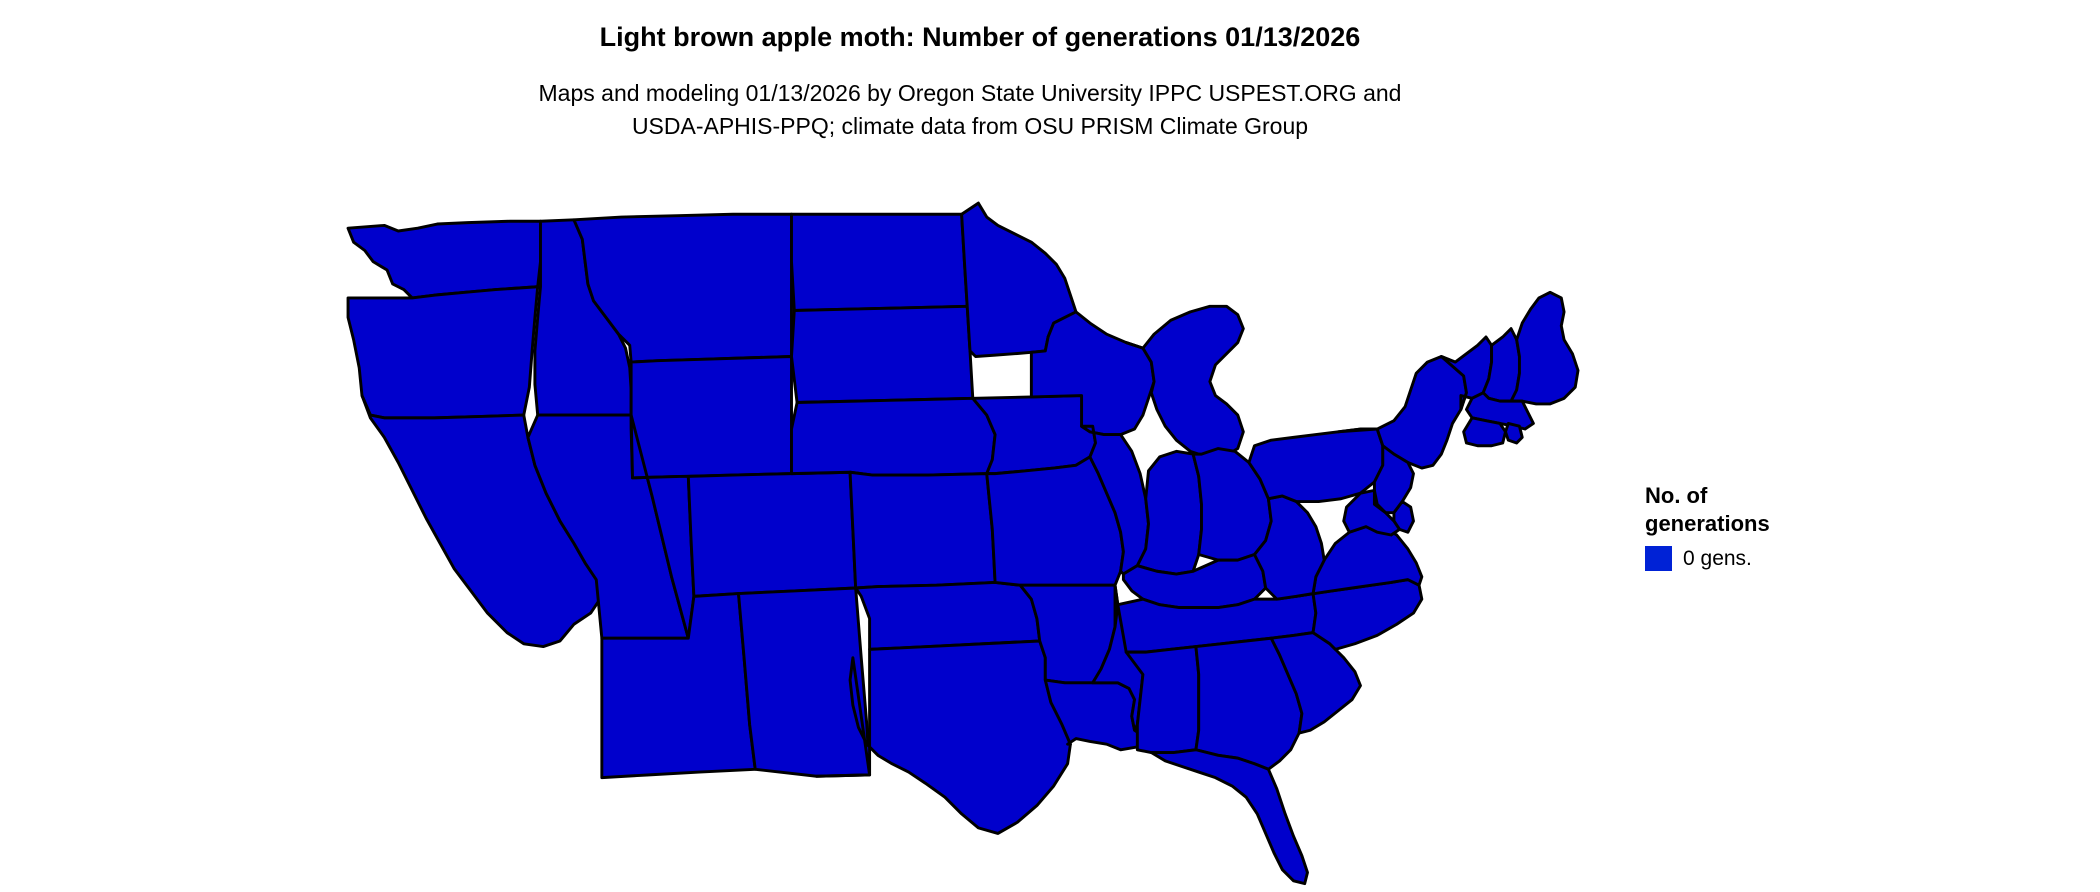  What do you see at coordinates (1775, 558) in the screenshot?
I see `legend-item-0-gens: 0 gens.` at bounding box center [1775, 558].